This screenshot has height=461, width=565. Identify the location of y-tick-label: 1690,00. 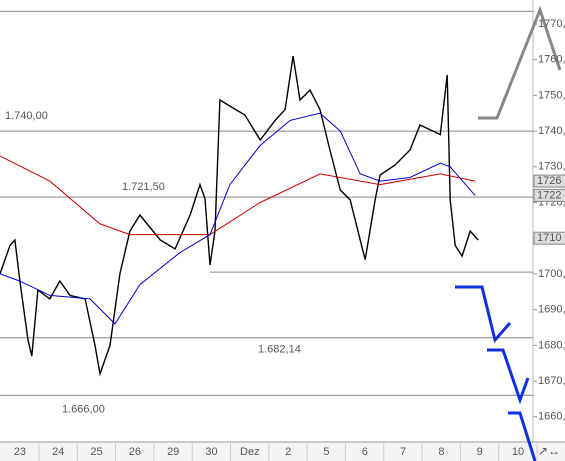
(551, 310).